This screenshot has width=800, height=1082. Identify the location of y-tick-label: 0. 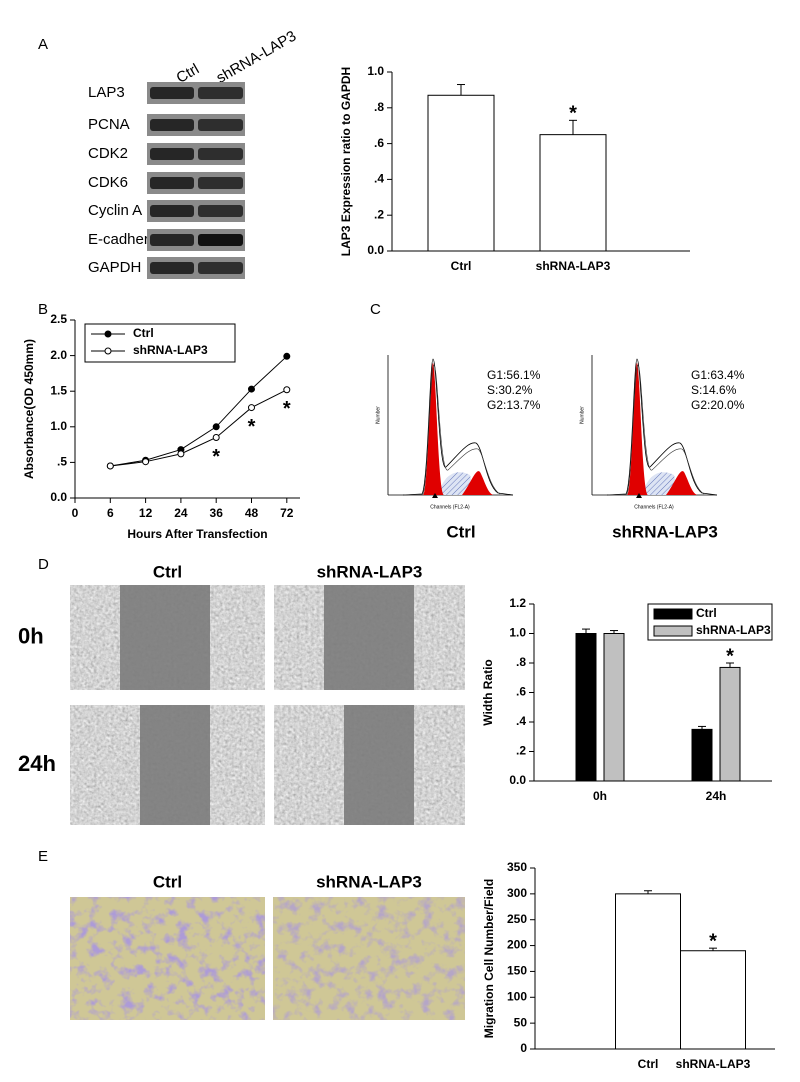
(523, 1048).